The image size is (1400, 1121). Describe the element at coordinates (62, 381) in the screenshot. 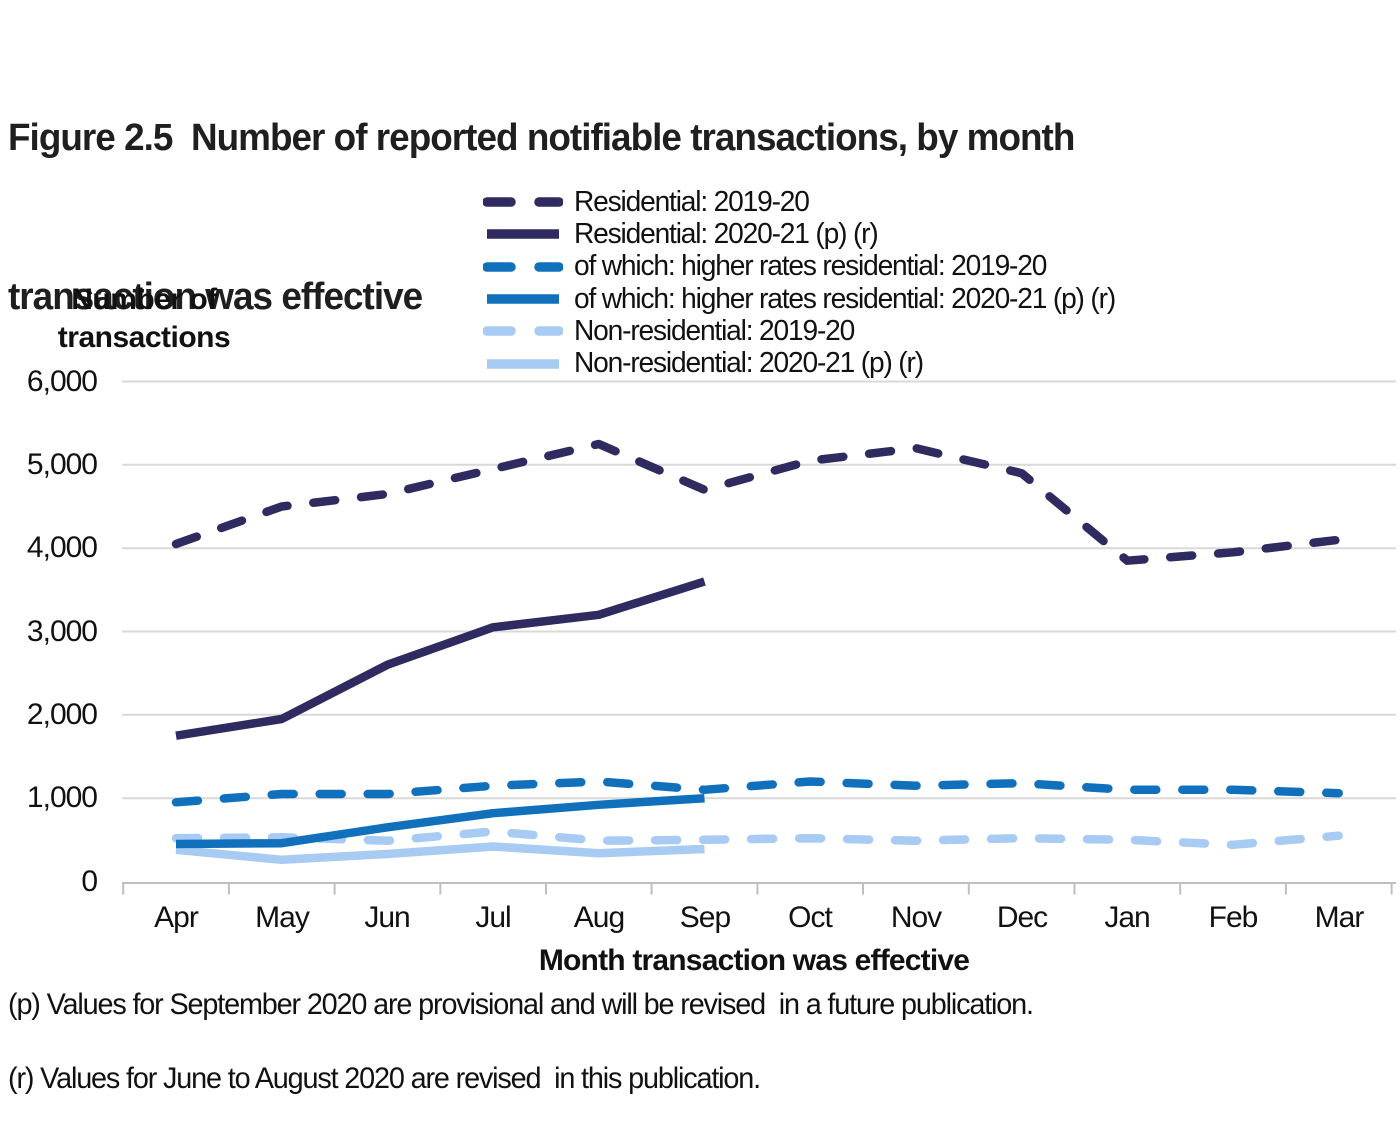

I see `y-tick-label: 6,000` at that location.